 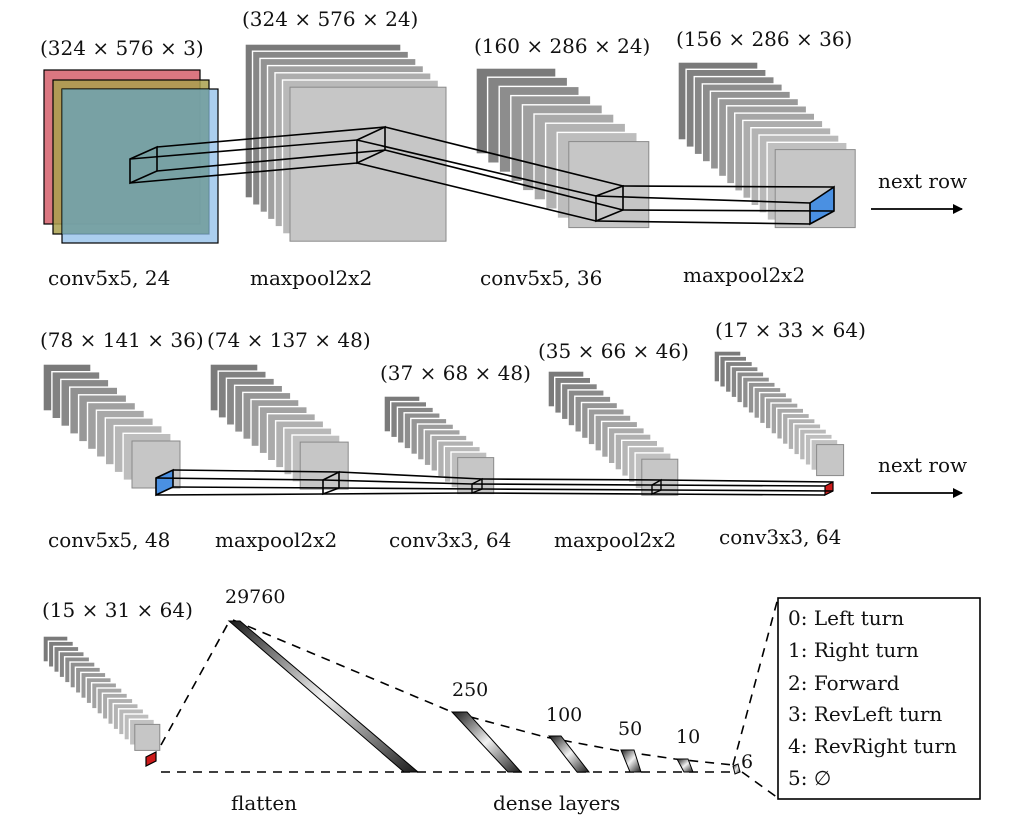 I want to click on dims-1-1: (324 × 576 × 3), so click(x=122, y=48).